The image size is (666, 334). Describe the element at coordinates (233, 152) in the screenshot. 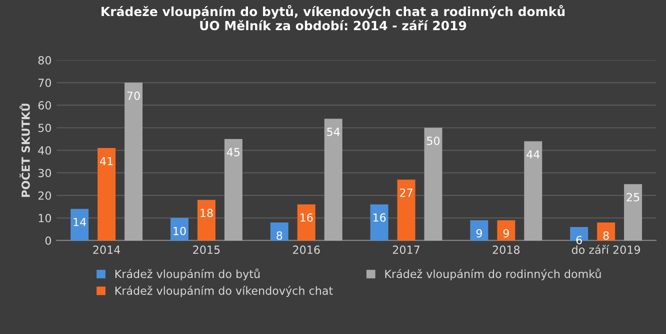

I see `data-label: 45` at that location.